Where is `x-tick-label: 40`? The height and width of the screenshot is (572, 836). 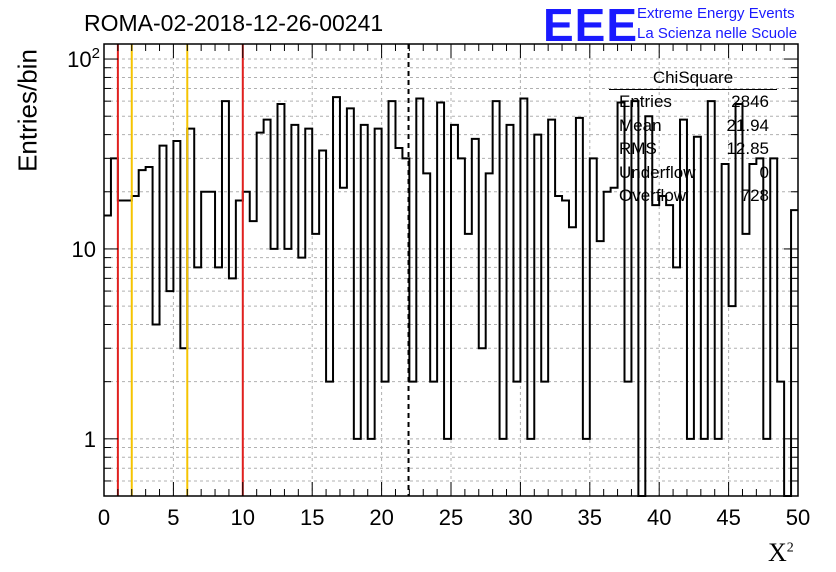 x-tick-label: 40 is located at coordinates (659, 517).